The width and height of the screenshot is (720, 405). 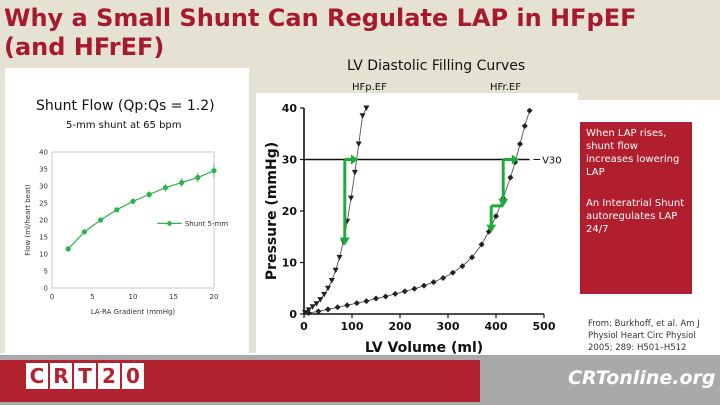 What do you see at coordinates (448, 326) in the screenshot?
I see `lv-x-tick: 300` at bounding box center [448, 326].